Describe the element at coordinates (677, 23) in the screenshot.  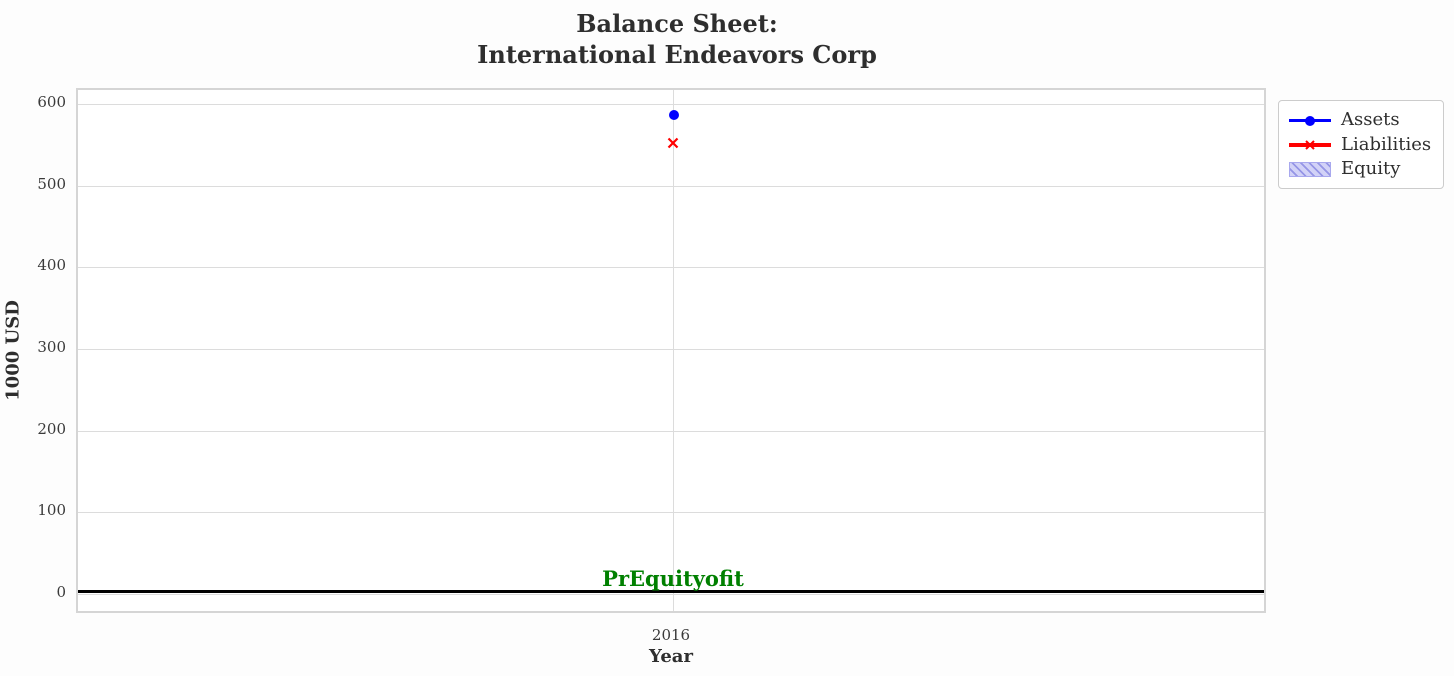
I see `chart-title-line1: Balance Sheet:` at that location.